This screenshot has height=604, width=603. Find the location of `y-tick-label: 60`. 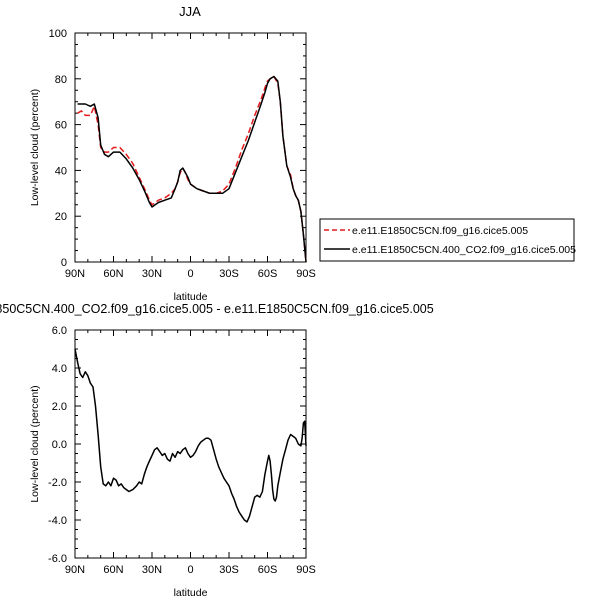

y-tick-label: 60 is located at coordinates (61, 126).